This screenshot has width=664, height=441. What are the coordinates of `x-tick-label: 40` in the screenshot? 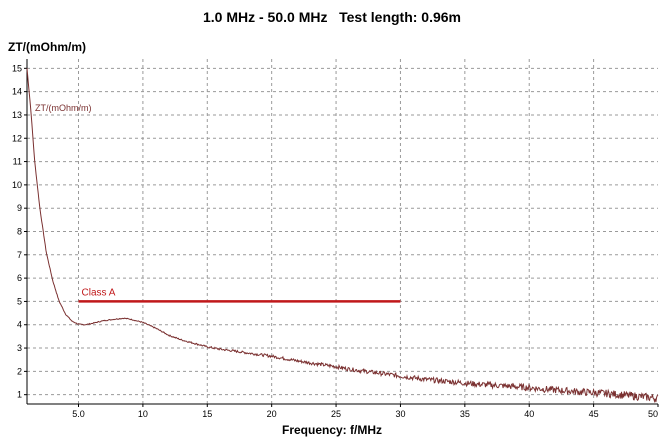 It's located at (529, 414).